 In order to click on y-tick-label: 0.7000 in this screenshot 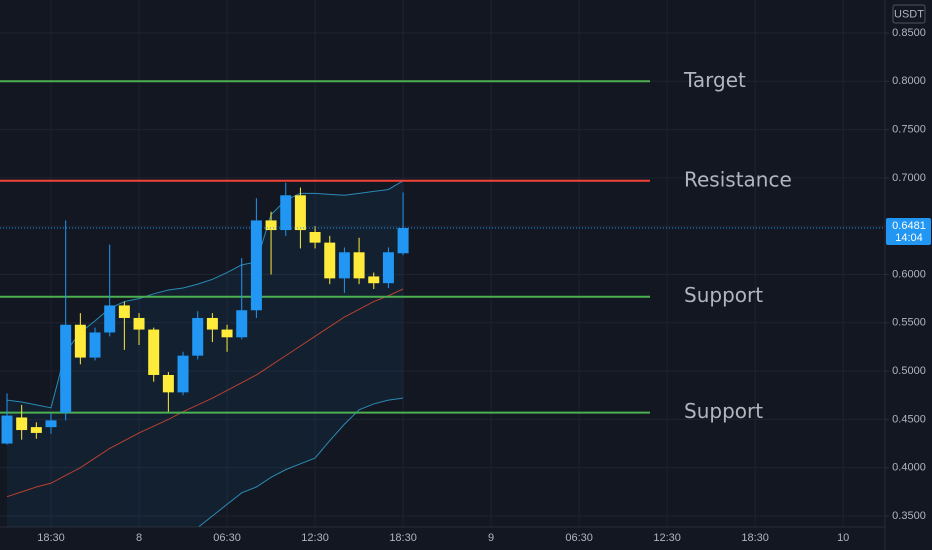, I will do `click(909, 178)`.